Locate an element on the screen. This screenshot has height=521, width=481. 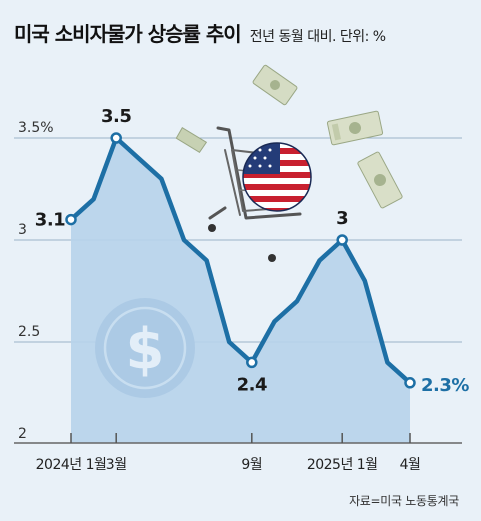
source-note: 자료=미국 노동통계국 is located at coordinates (404, 501).